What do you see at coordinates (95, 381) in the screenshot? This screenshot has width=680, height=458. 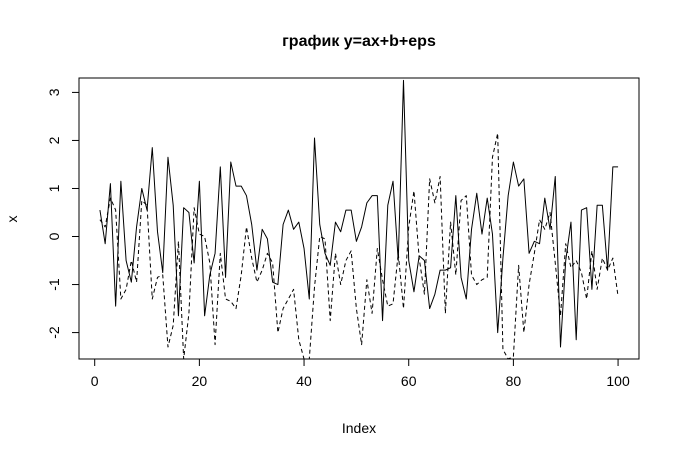 I see `x-tick-label: 0` at bounding box center [95, 381].